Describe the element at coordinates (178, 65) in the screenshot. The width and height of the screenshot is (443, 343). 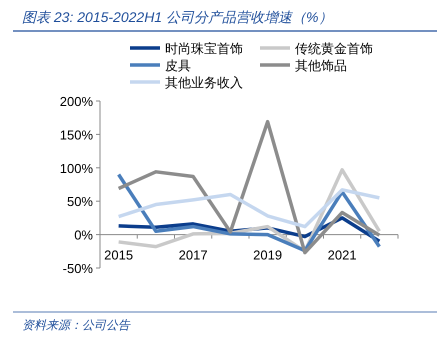
I see `legend-label: 皮具` at that location.